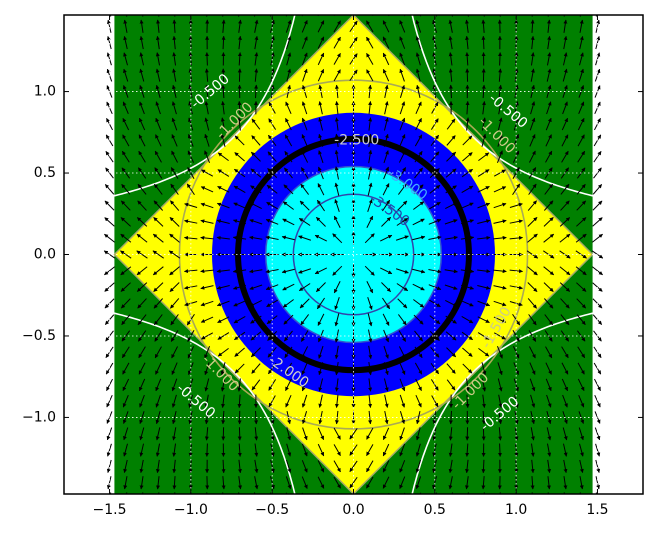  What do you see at coordinates (597, 510) in the screenshot?
I see `x-tick-label: 1.5` at bounding box center [597, 510].